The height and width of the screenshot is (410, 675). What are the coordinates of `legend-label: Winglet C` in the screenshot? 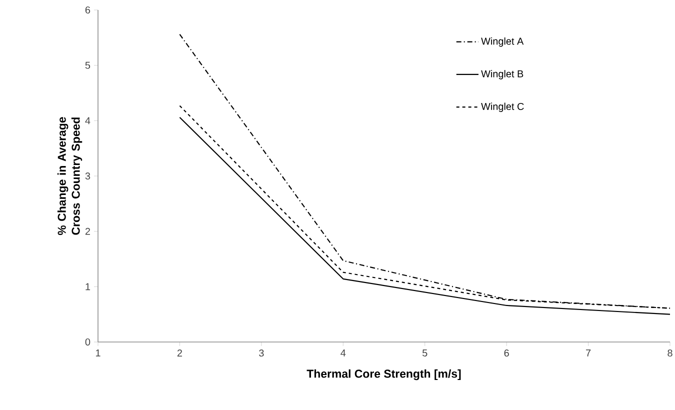 It's located at (502, 107).